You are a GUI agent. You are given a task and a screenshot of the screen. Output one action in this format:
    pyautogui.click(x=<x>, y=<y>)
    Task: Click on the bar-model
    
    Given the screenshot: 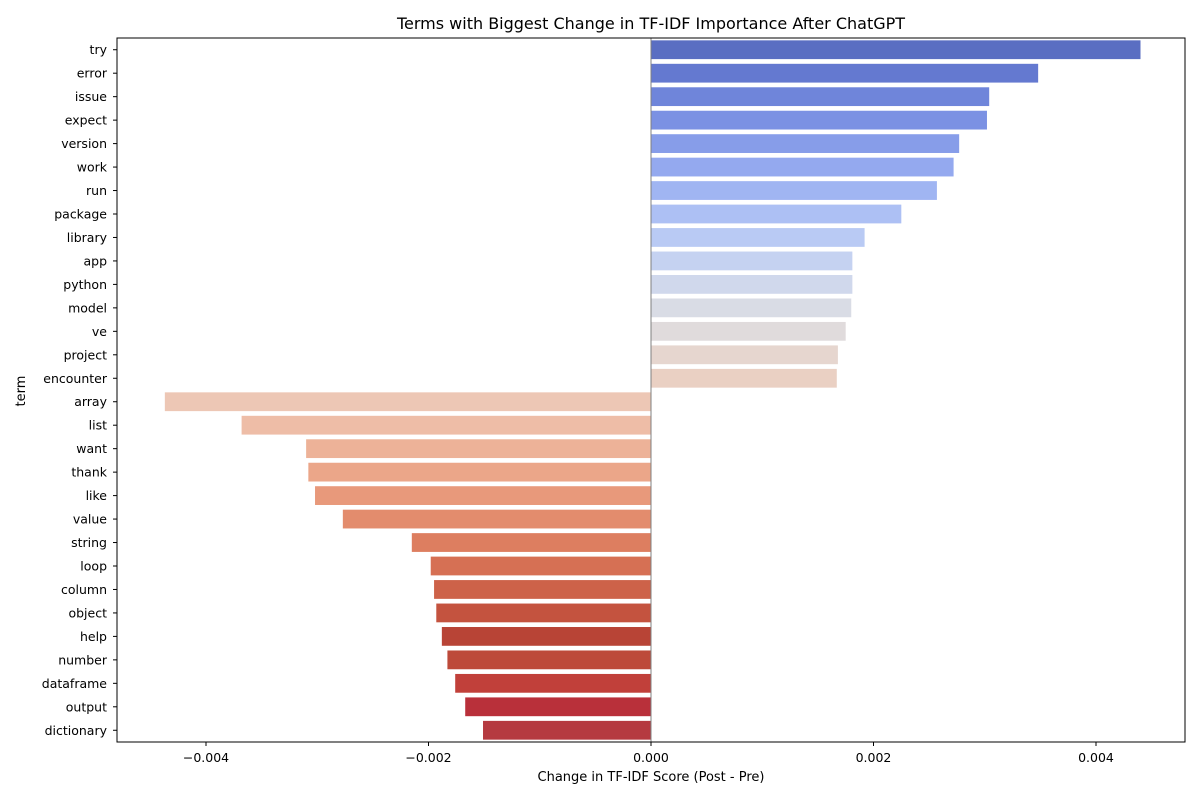 What is the action you would take?
    pyautogui.click(x=751, y=308)
    